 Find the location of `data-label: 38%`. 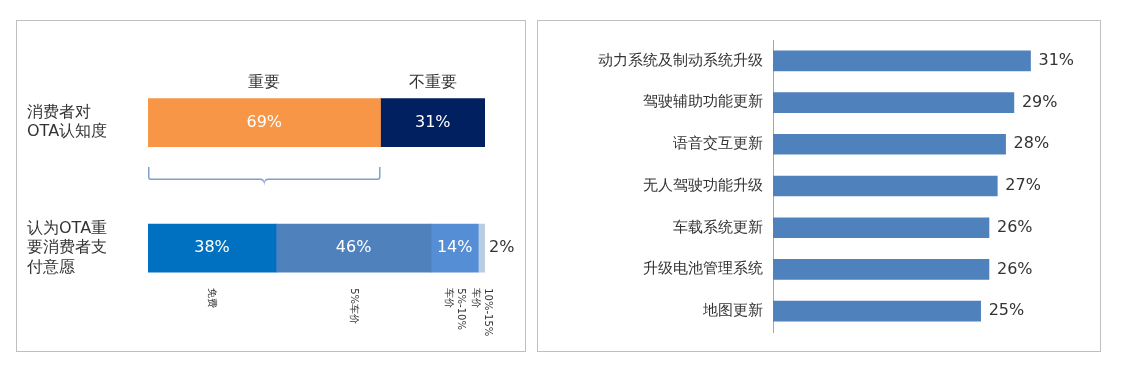

data-label: 38% is located at coordinates (212, 247).